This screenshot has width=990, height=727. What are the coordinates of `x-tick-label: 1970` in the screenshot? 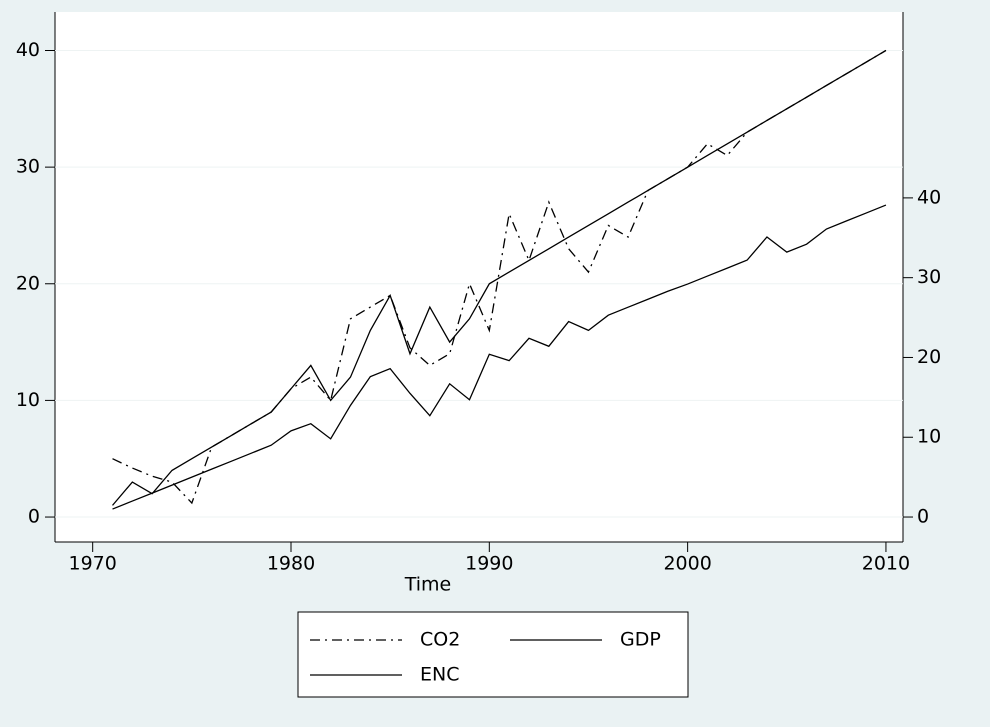 It's located at (93, 564).